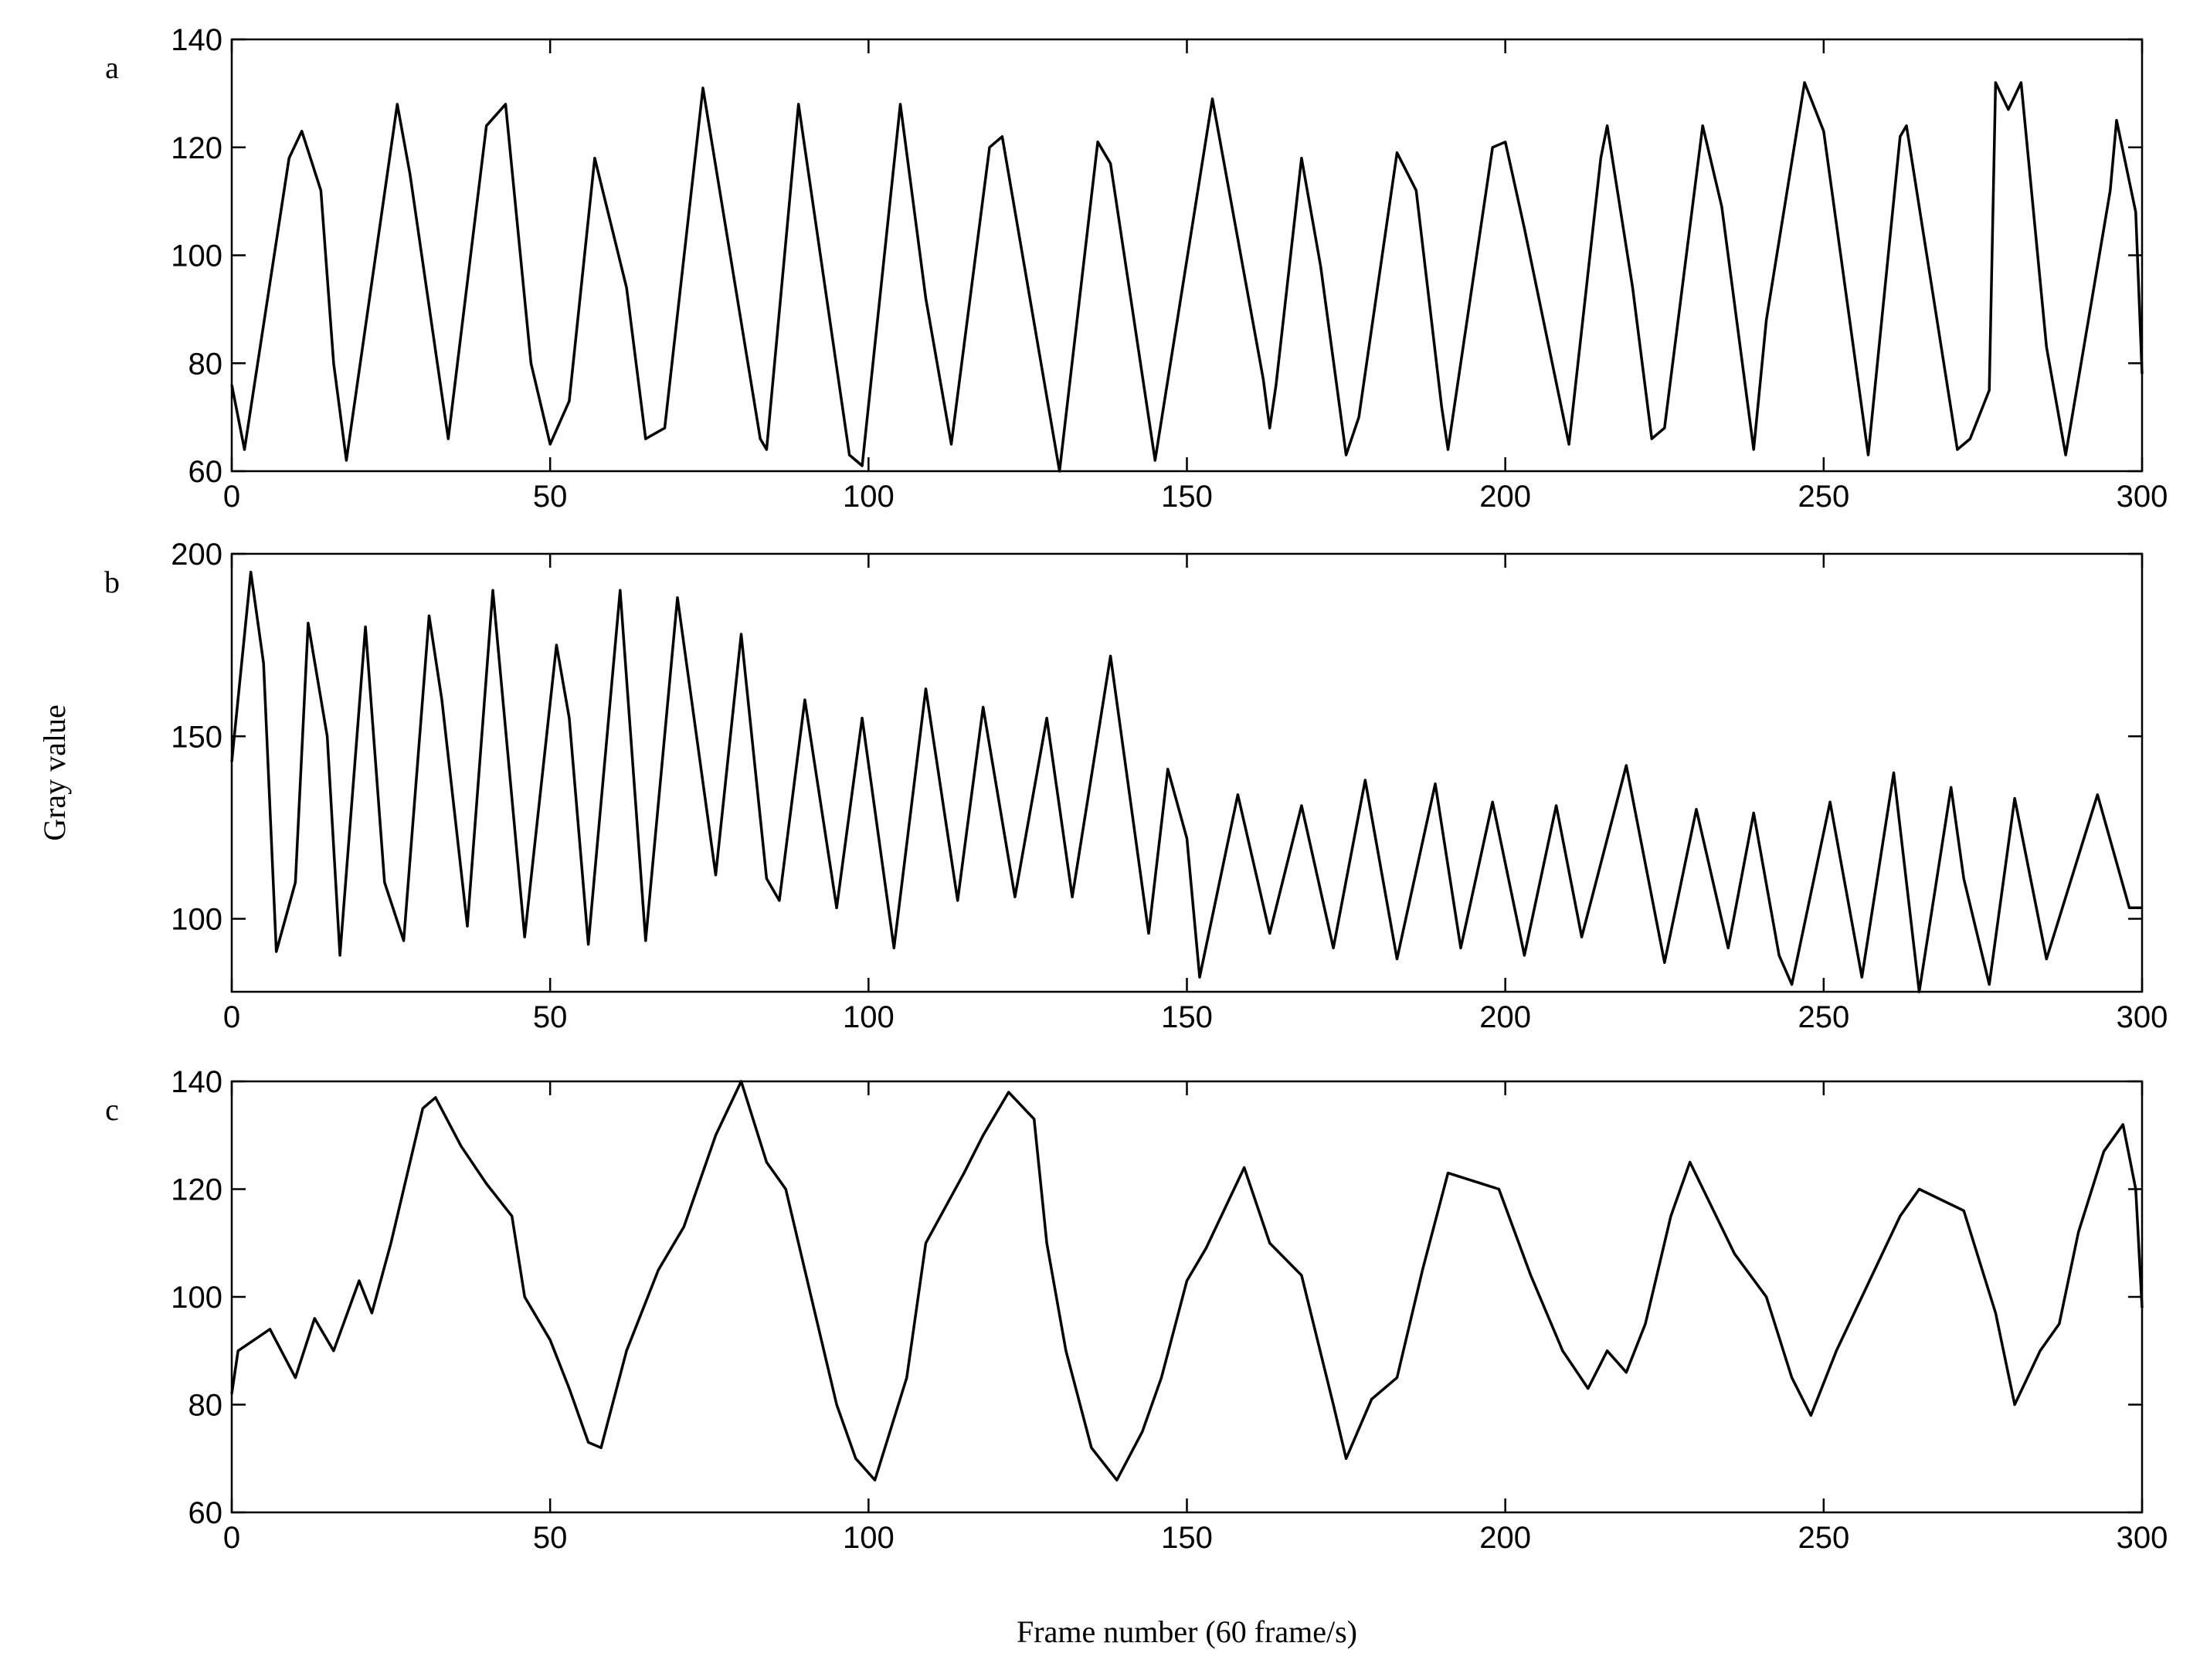 The width and height of the screenshot is (2200, 1680). What do you see at coordinates (54, 772) in the screenshot?
I see `y-axis-label: Gray value` at bounding box center [54, 772].